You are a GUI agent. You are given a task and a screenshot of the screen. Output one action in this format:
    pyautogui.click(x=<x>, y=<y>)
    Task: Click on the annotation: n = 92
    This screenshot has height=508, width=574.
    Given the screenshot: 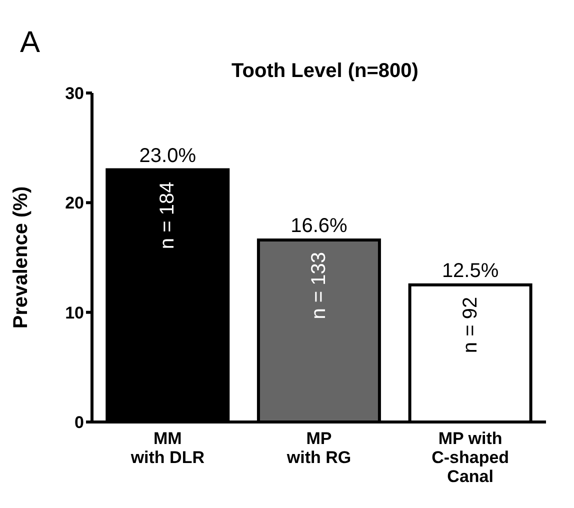 What is the action you would take?
    pyautogui.click(x=470, y=325)
    